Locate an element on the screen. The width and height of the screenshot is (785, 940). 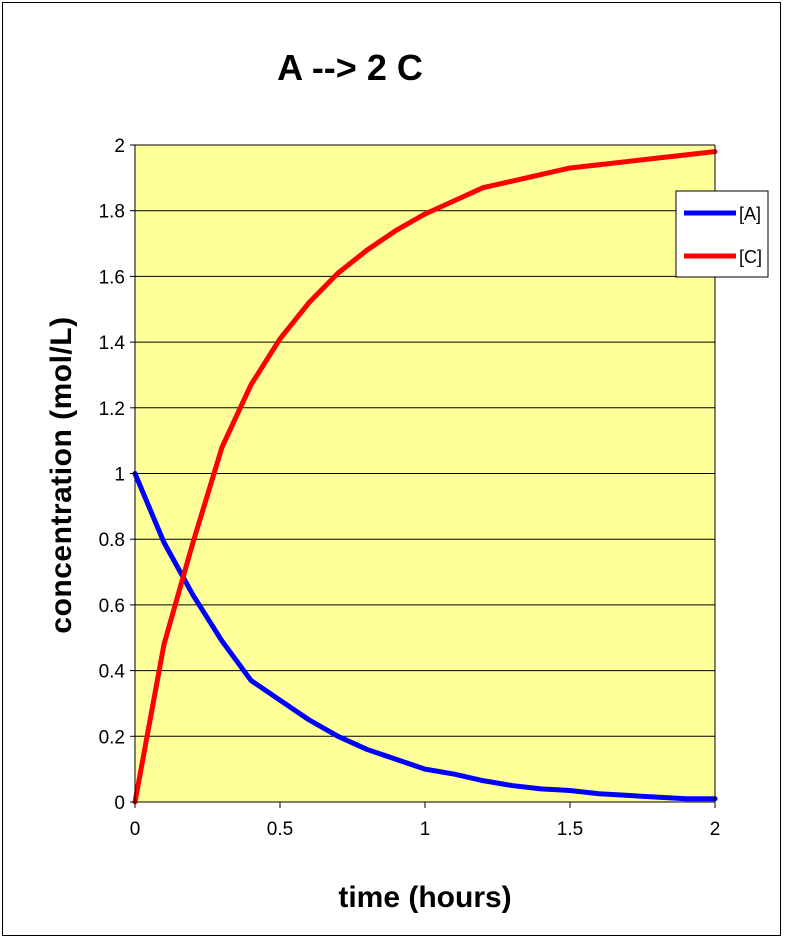
y-tick-label: 0.8 is located at coordinates (112, 540).